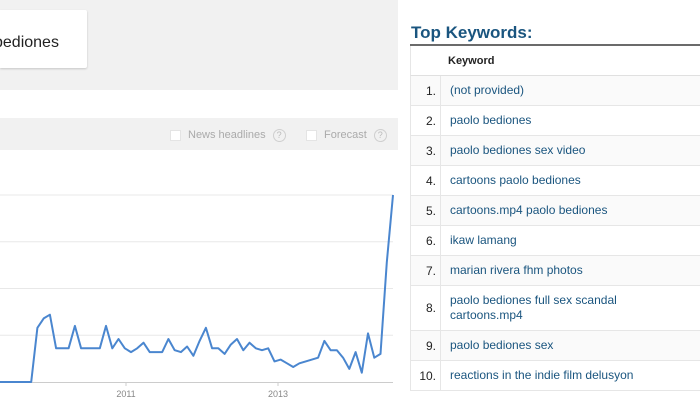 This screenshot has height=410, width=700. I want to click on keyword-row: 9. paolo bediones sex, so click(555, 346).